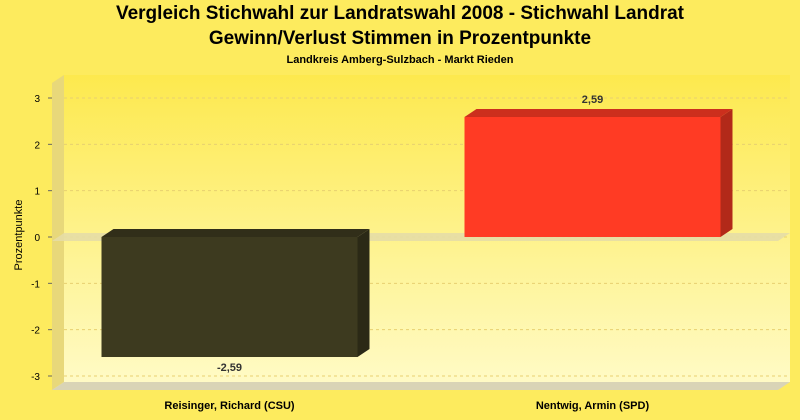 The height and width of the screenshot is (420, 800). Describe the element at coordinates (400, 60) in the screenshot. I see `chart-subtitle: Landkreis Amberg-Sulzbach - Markt Rieden` at that location.